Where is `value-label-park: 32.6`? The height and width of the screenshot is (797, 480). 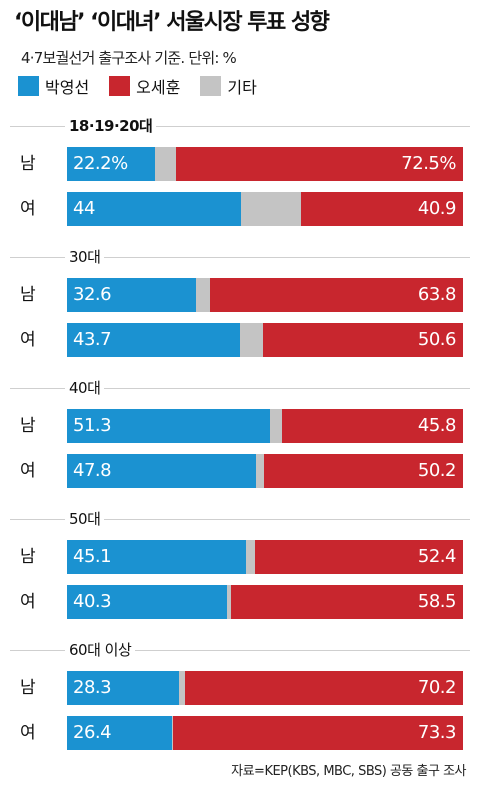
value-label-park: 32.6 is located at coordinates (92, 294).